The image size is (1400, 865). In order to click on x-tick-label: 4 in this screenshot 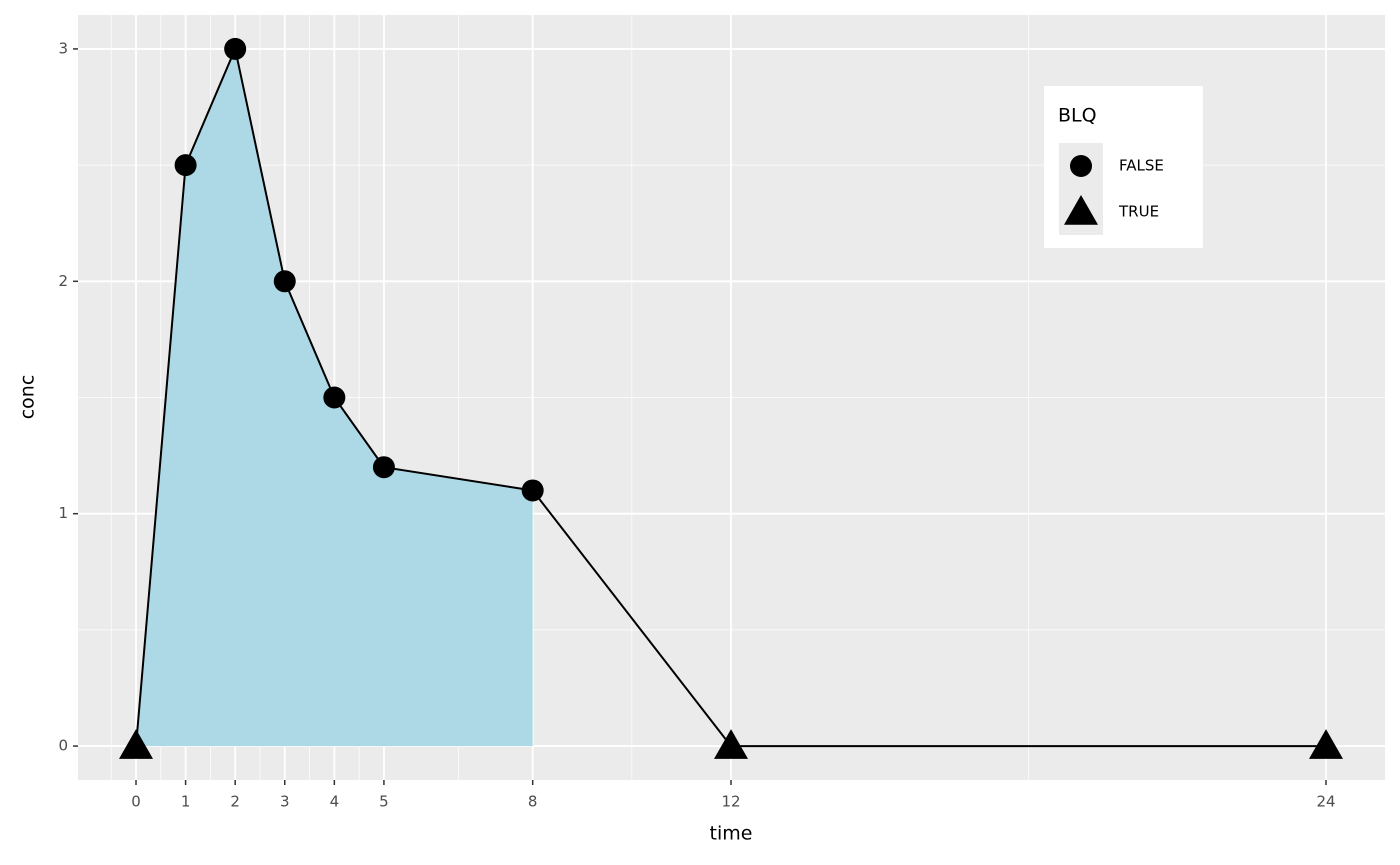, I will do `click(335, 802)`.